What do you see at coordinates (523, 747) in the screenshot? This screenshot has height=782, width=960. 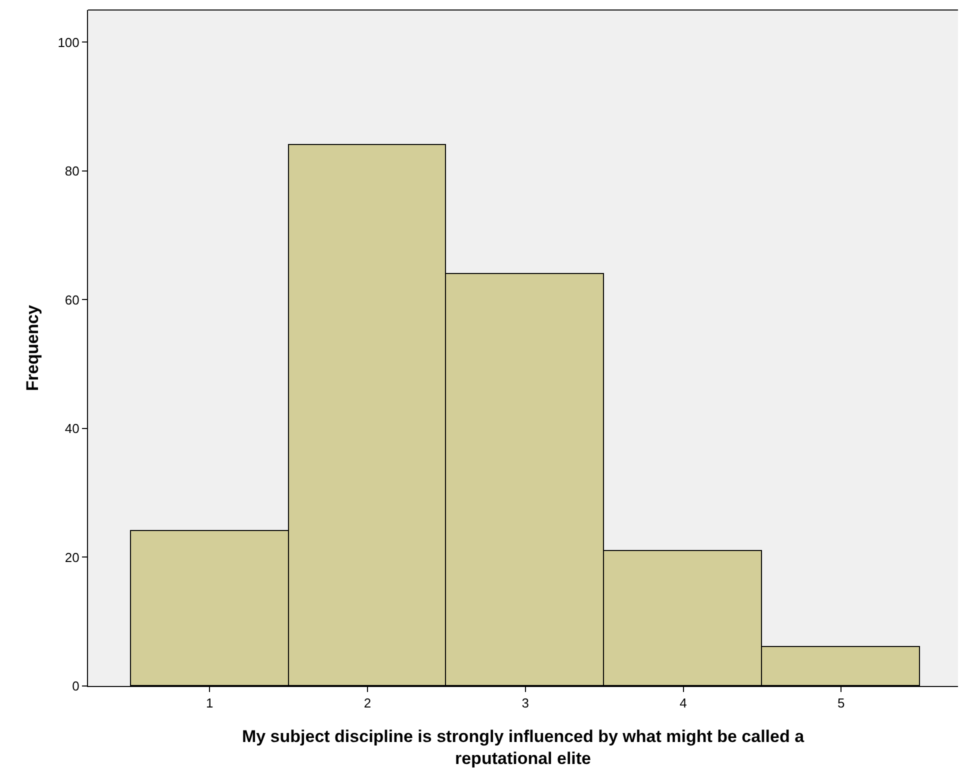 I see `x-axis-title: My subject discipline is strongly influenced by what might be called a reputational elite` at bounding box center [523, 747].